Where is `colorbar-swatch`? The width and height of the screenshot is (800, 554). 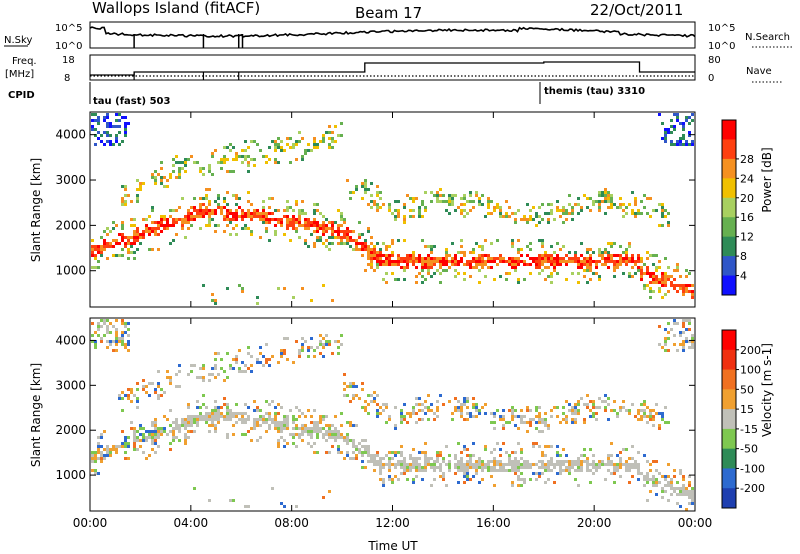 colorbar-swatch is located at coordinates (729, 399).